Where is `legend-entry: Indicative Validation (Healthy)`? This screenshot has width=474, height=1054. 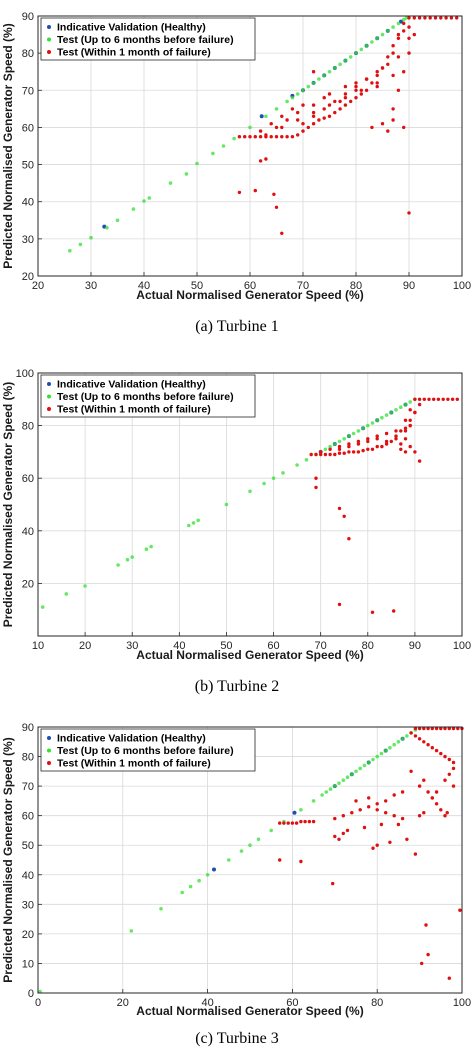 legend-entry: Indicative Validation (Healthy) is located at coordinates (131, 385).